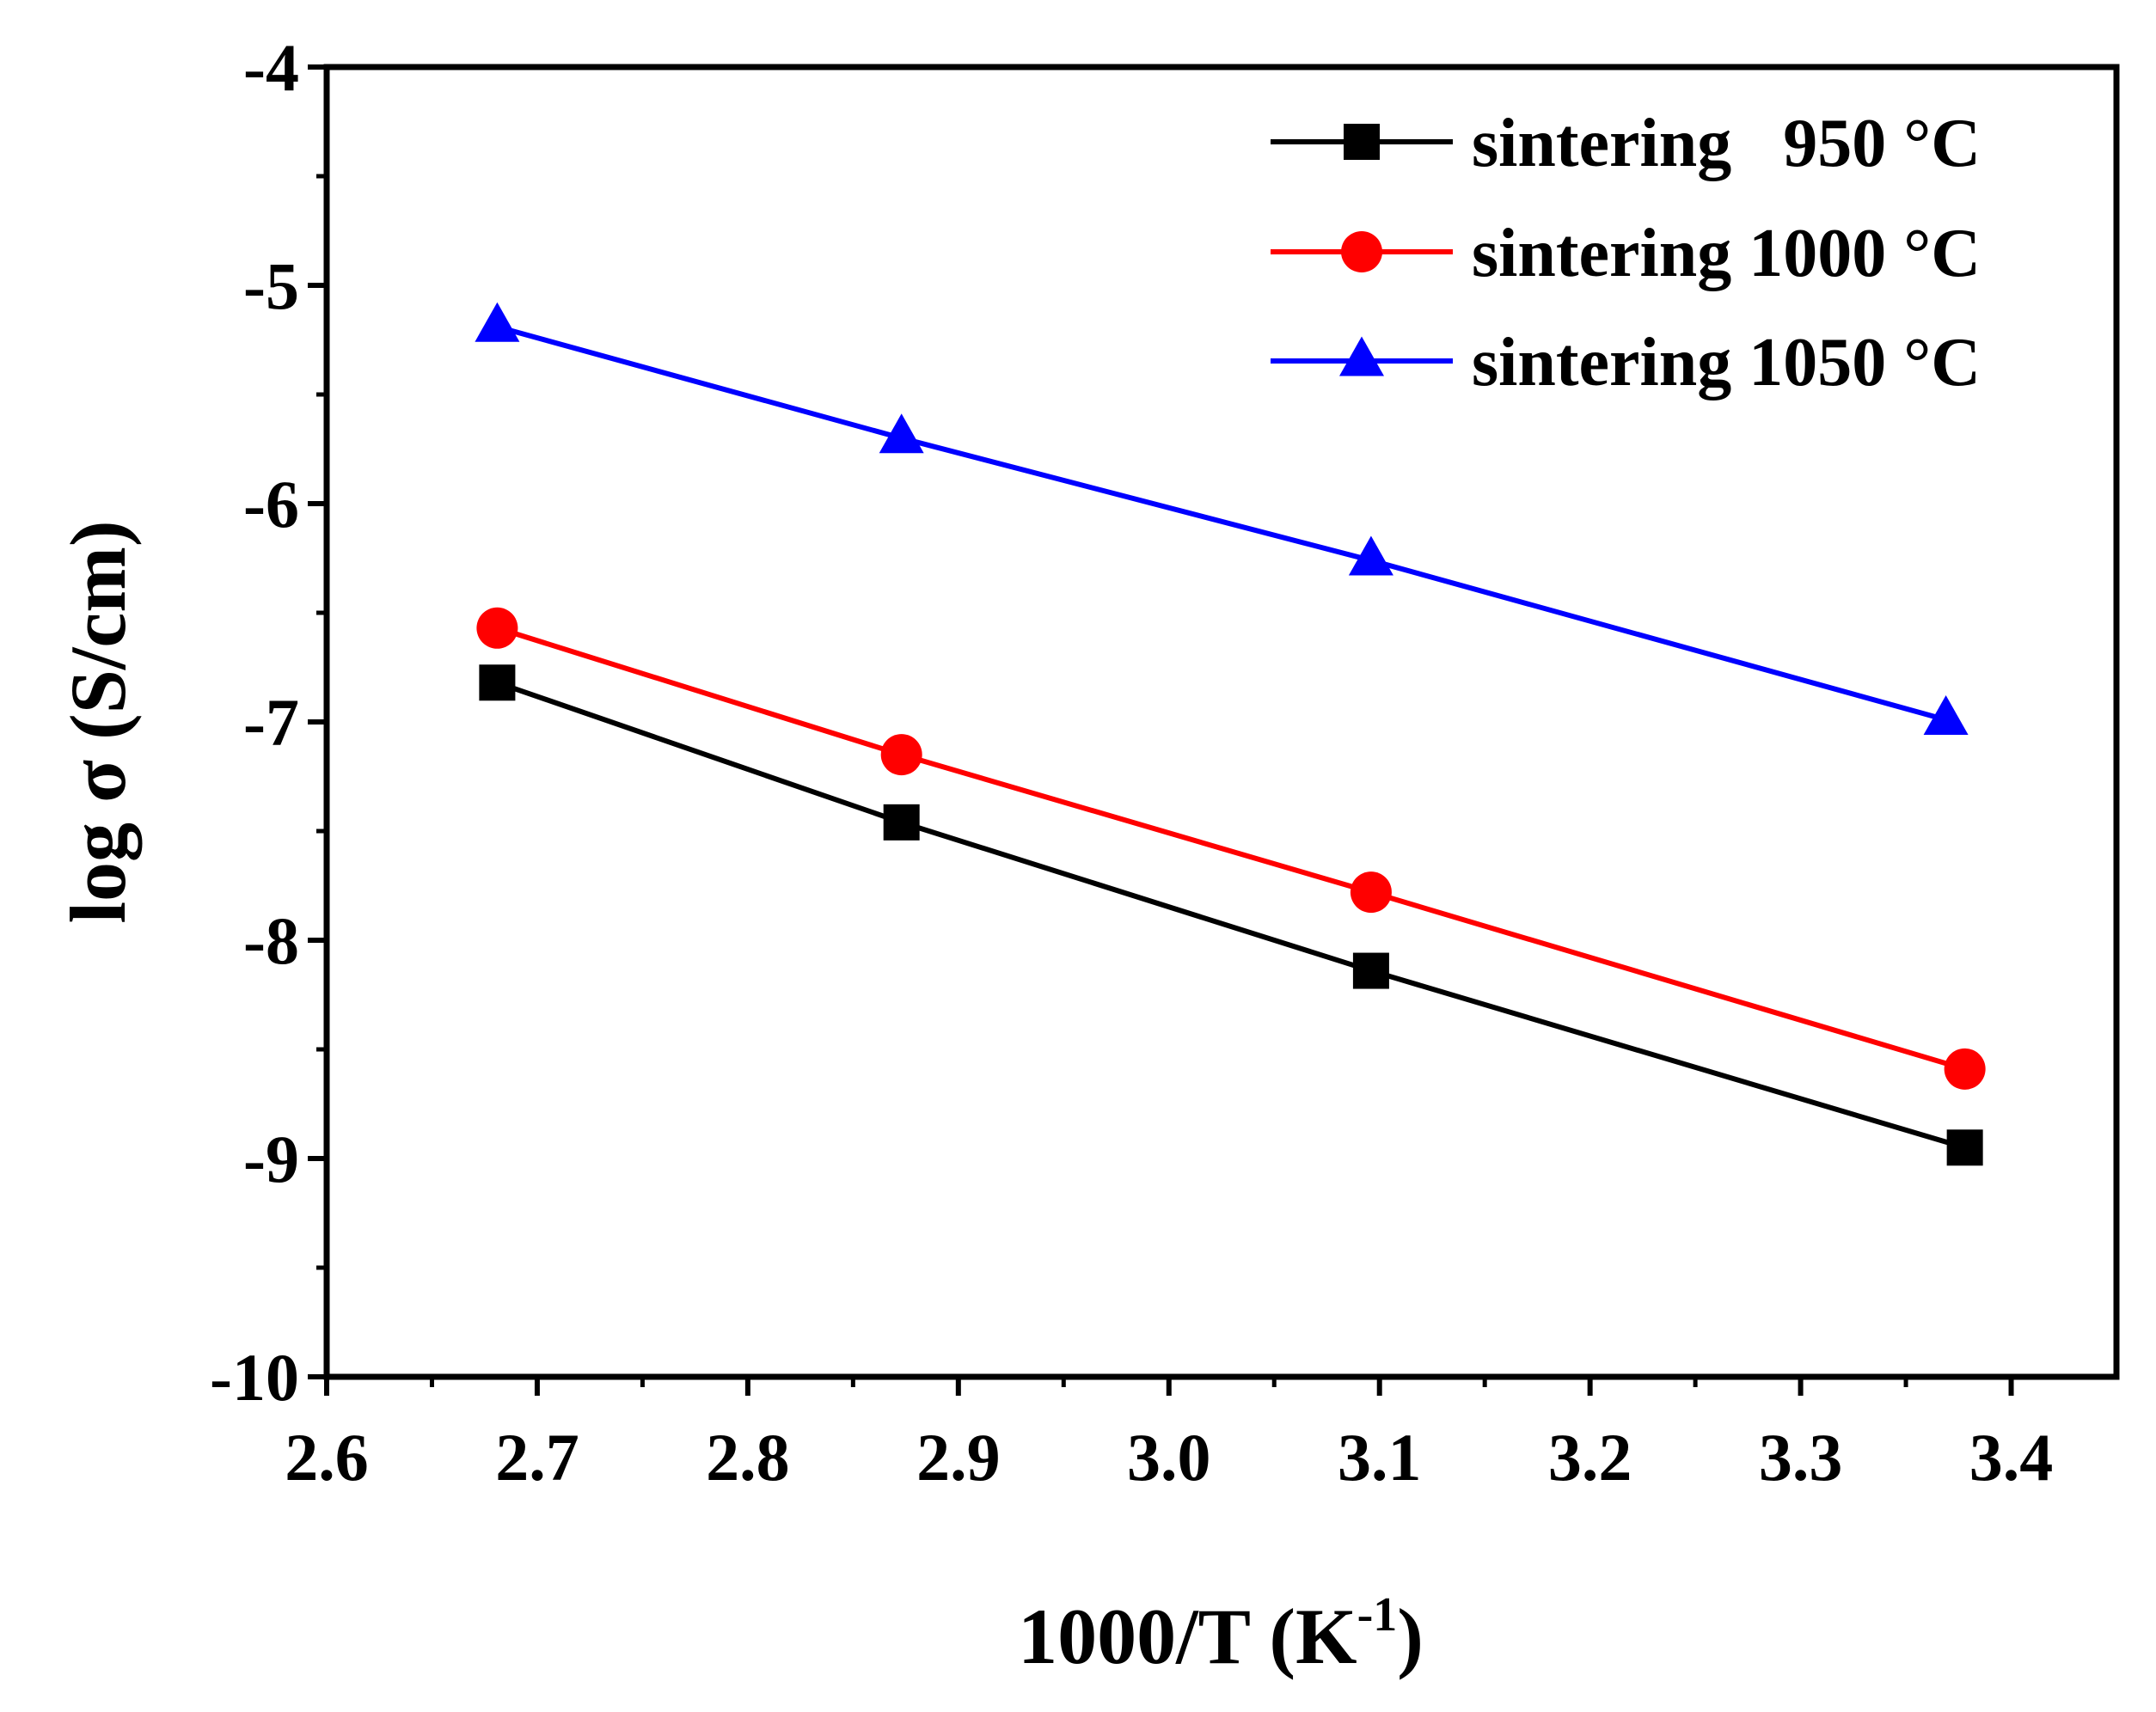  Describe the element at coordinates (1801, 1457) in the screenshot. I see `x-tick-label: 3.3` at that location.